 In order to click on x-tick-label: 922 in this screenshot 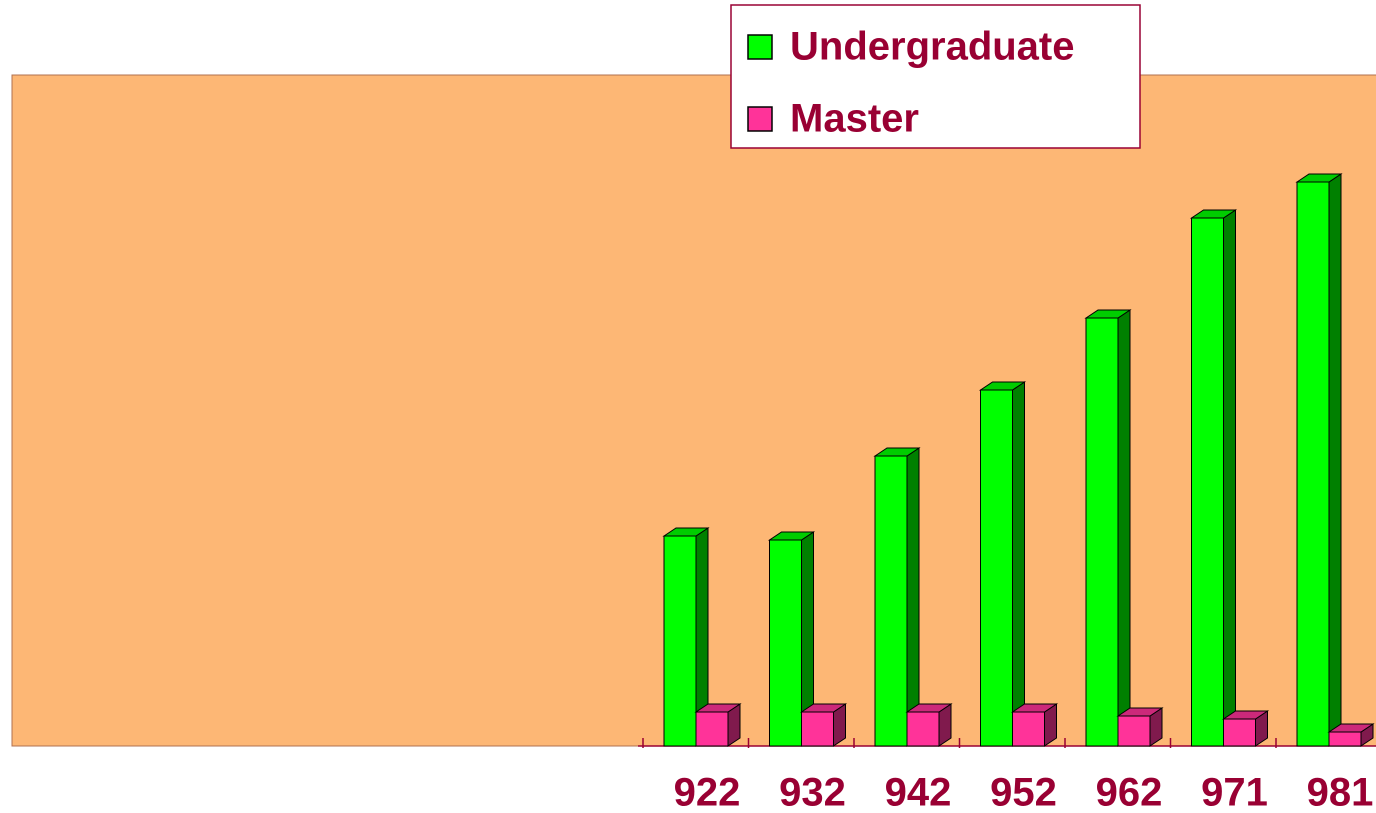, I will do `click(707, 792)`.